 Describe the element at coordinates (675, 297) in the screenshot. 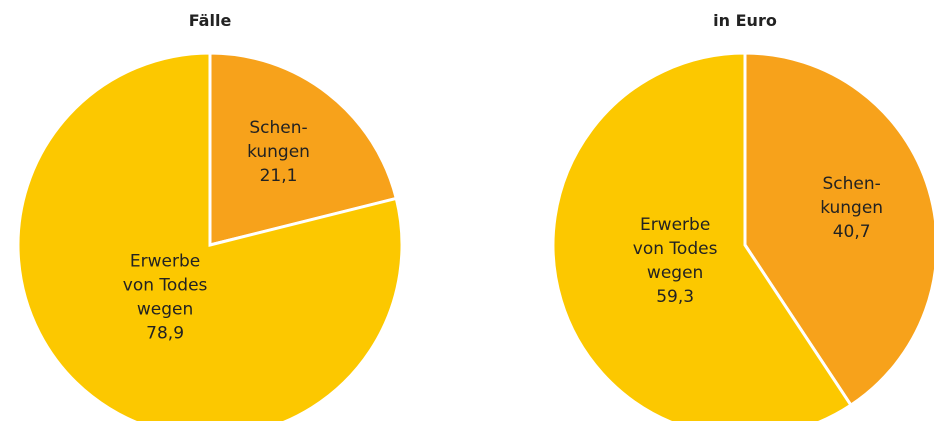

I see `value-label: 59,3` at that location.